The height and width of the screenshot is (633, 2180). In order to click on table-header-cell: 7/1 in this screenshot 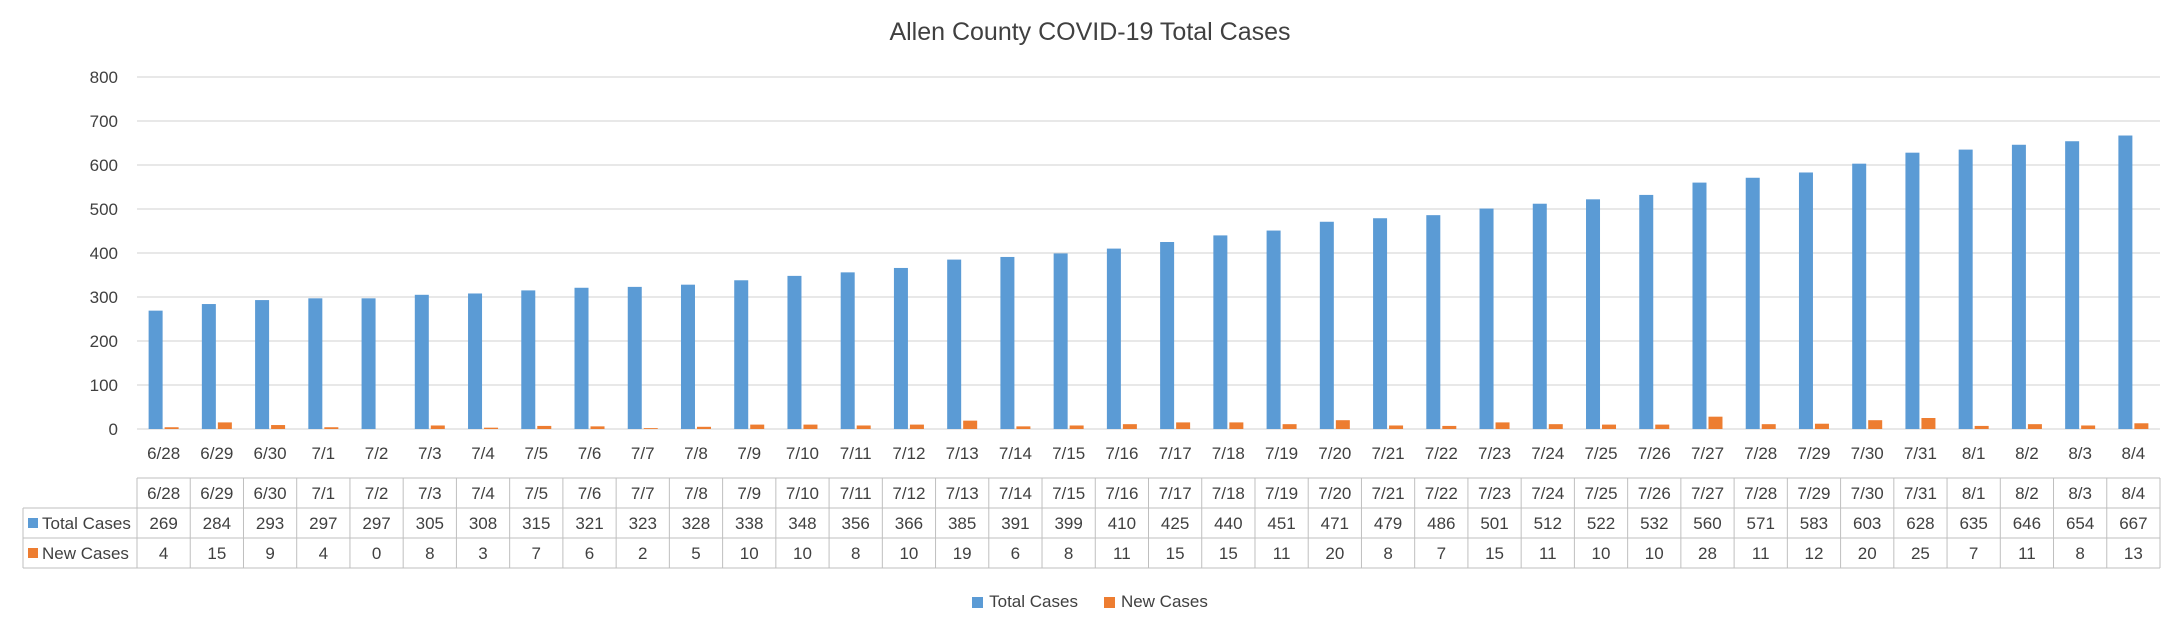, I will do `click(324, 493)`.